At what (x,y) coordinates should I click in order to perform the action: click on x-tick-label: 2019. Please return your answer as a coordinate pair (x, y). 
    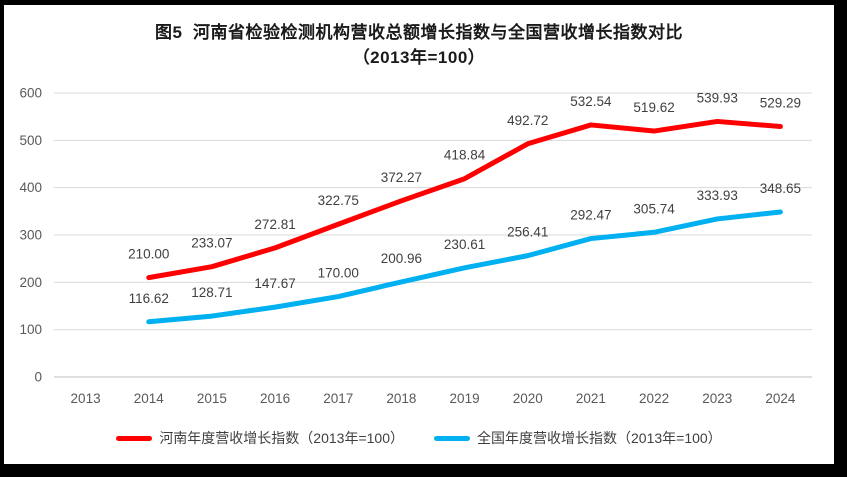
    Looking at the image, I should click on (465, 398).